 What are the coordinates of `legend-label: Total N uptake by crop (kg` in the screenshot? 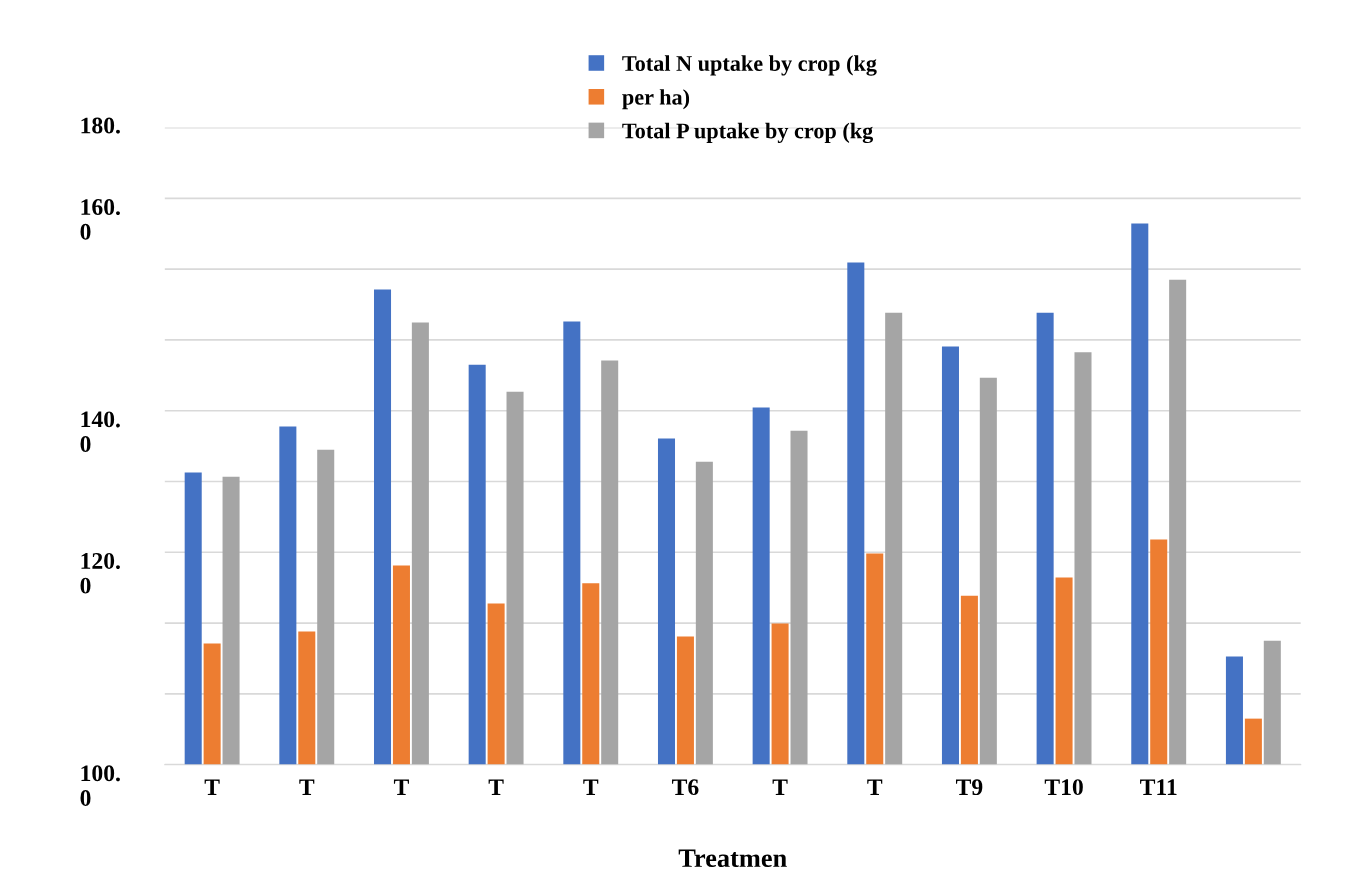 It's located at (749, 65).